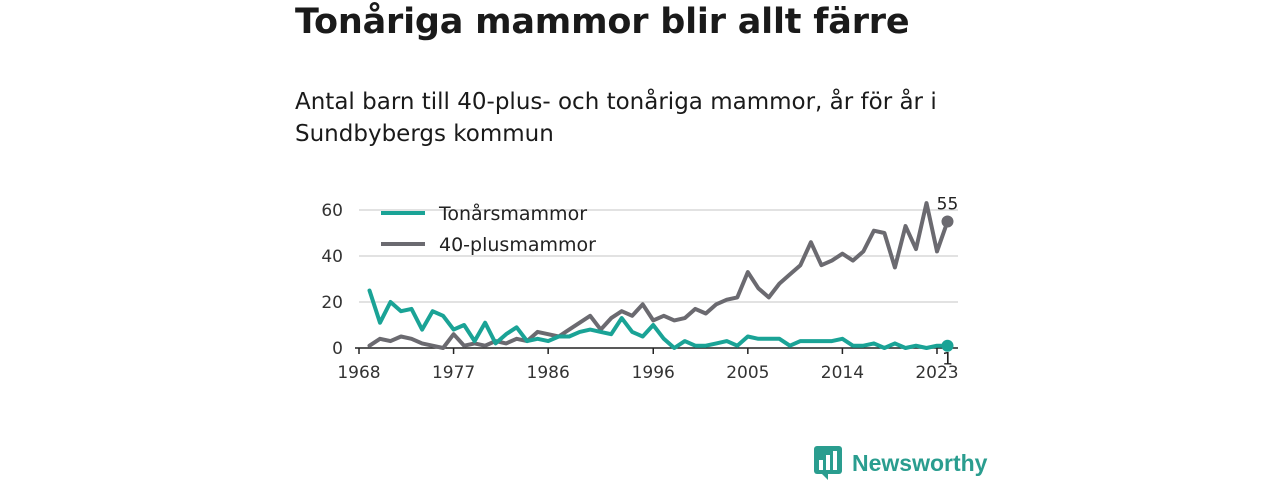 The image size is (1280, 480). I want to click on brand-name: Newsworthy, so click(920, 462).